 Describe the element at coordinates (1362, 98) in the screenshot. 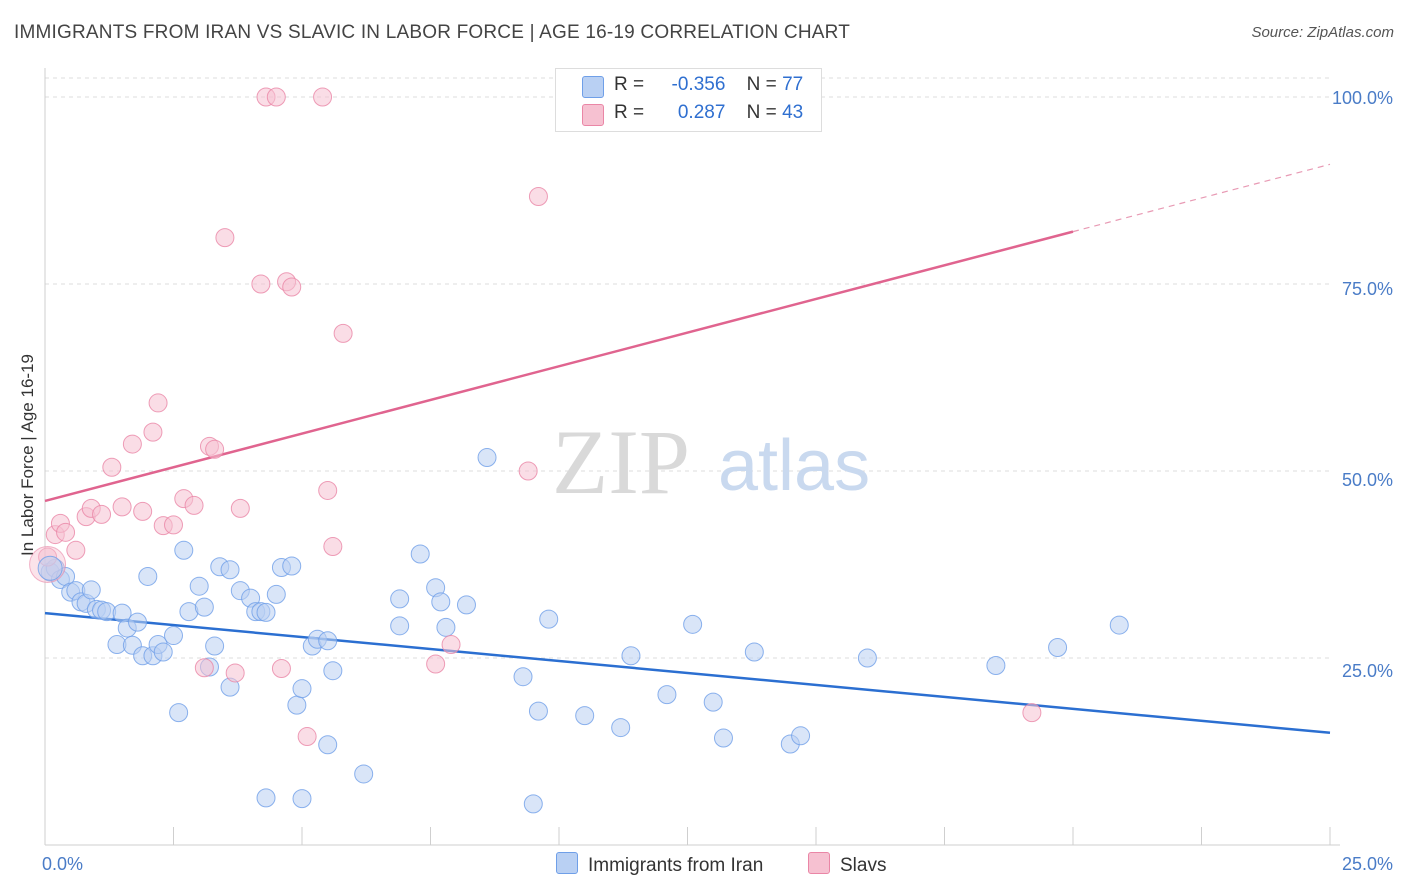

I see `y-tick-100: 100.0%` at that location.